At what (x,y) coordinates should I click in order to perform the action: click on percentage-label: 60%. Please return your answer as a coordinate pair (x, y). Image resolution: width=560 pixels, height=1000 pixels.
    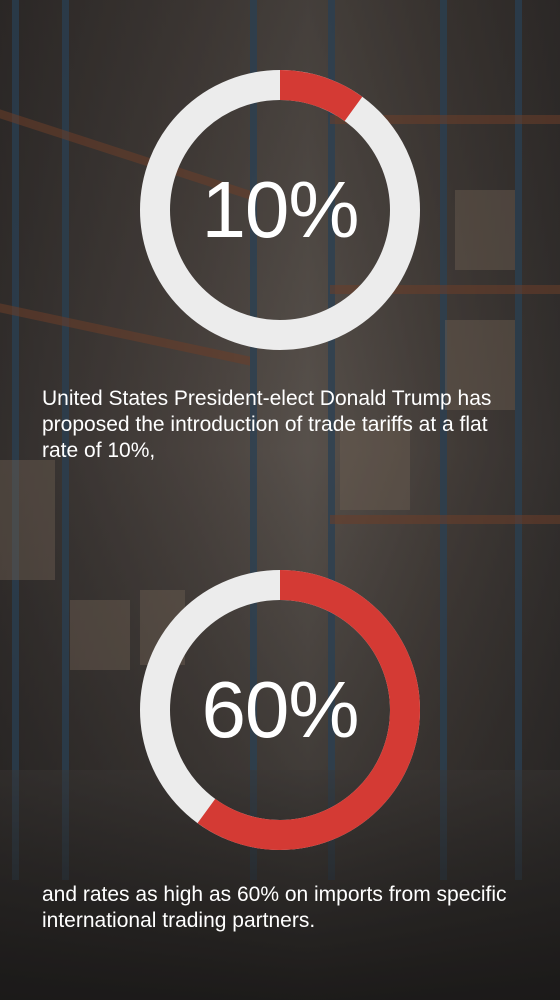
    Looking at the image, I should click on (280, 709).